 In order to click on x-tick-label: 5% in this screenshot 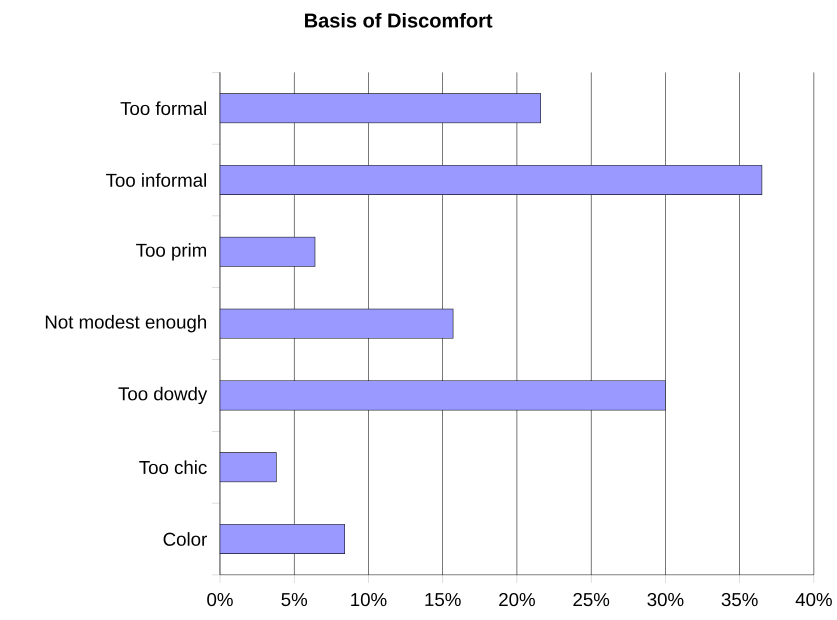, I will do `click(294, 599)`.